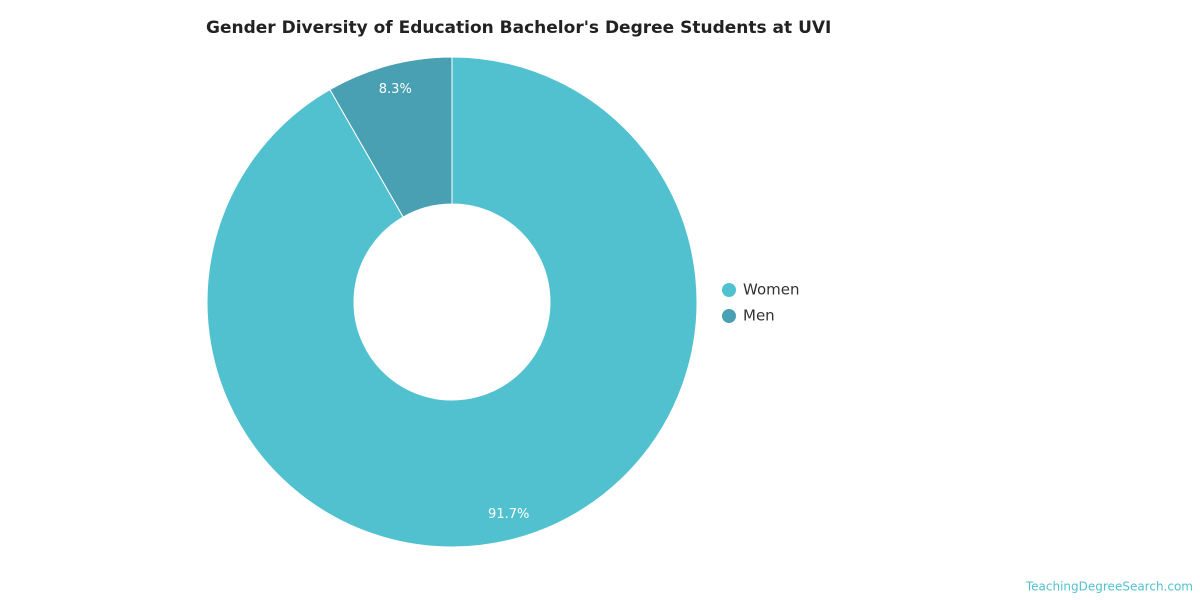 Image resolution: width=1200 pixels, height=600 pixels. Describe the element at coordinates (395, 89) in the screenshot. I see `data-label: 8.3%` at that location.